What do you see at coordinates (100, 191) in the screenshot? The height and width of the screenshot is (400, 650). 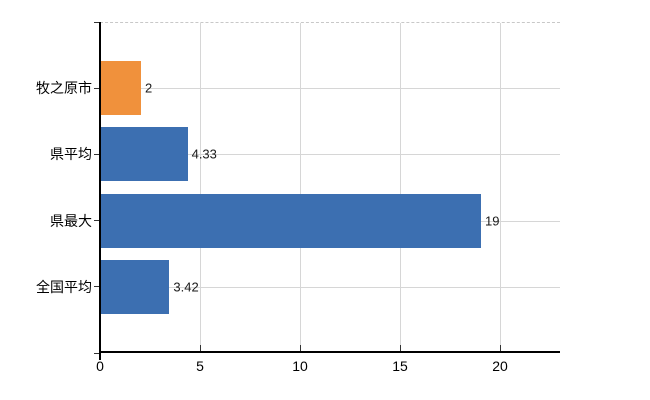 I see `y-axis` at bounding box center [100, 191].